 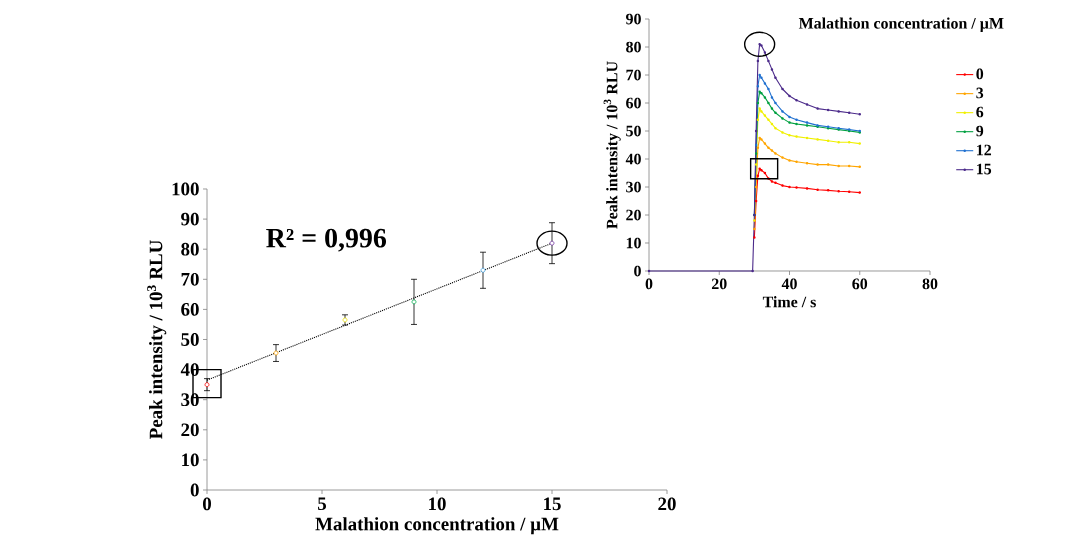 I want to click on x-tick-label: 40, so click(x=789, y=284).